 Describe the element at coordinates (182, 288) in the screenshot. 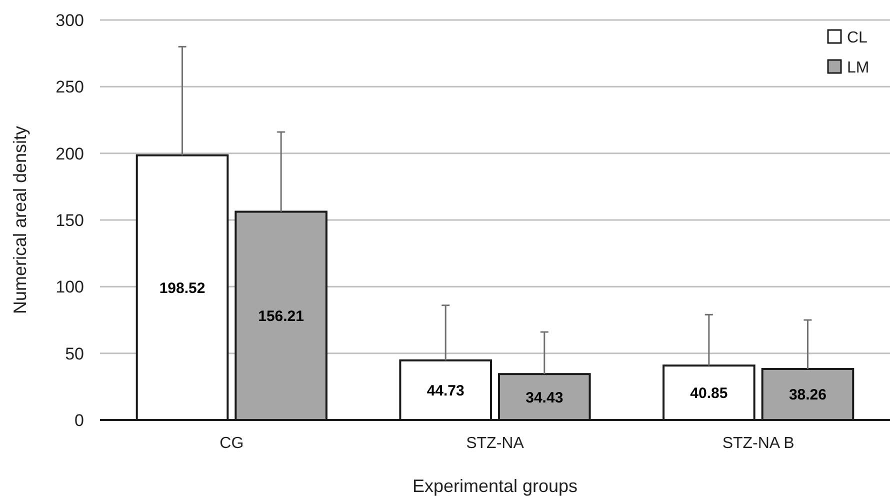

I see `data-label: 198.52` at that location.